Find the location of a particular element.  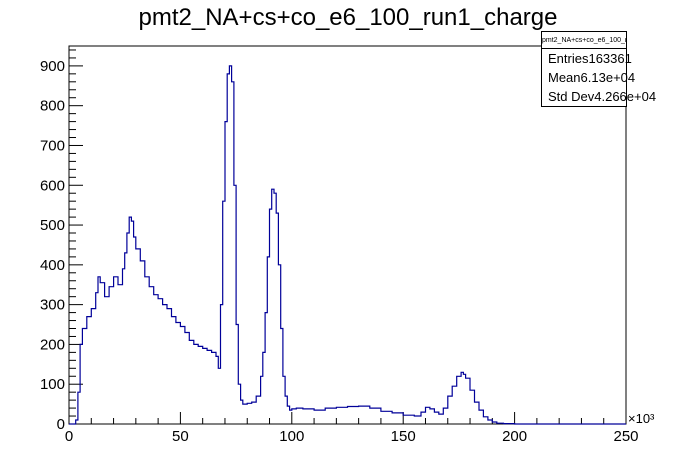

x-tick-label: 0 is located at coordinates (69, 436).